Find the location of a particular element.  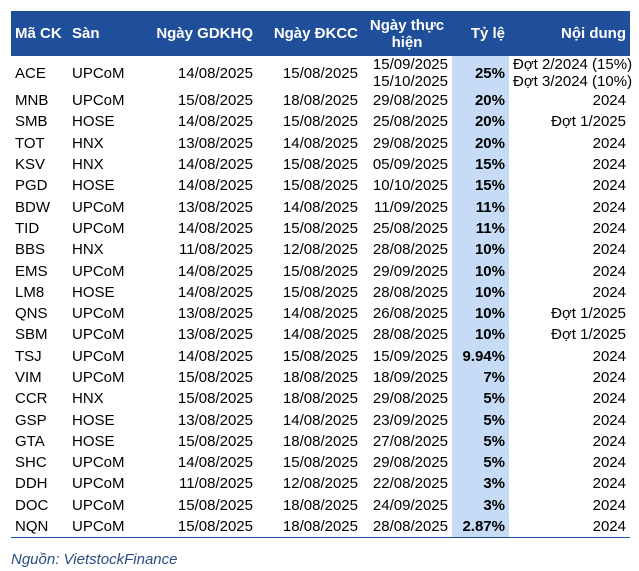

cell-content: Đợt 1/2025 is located at coordinates (569, 313).